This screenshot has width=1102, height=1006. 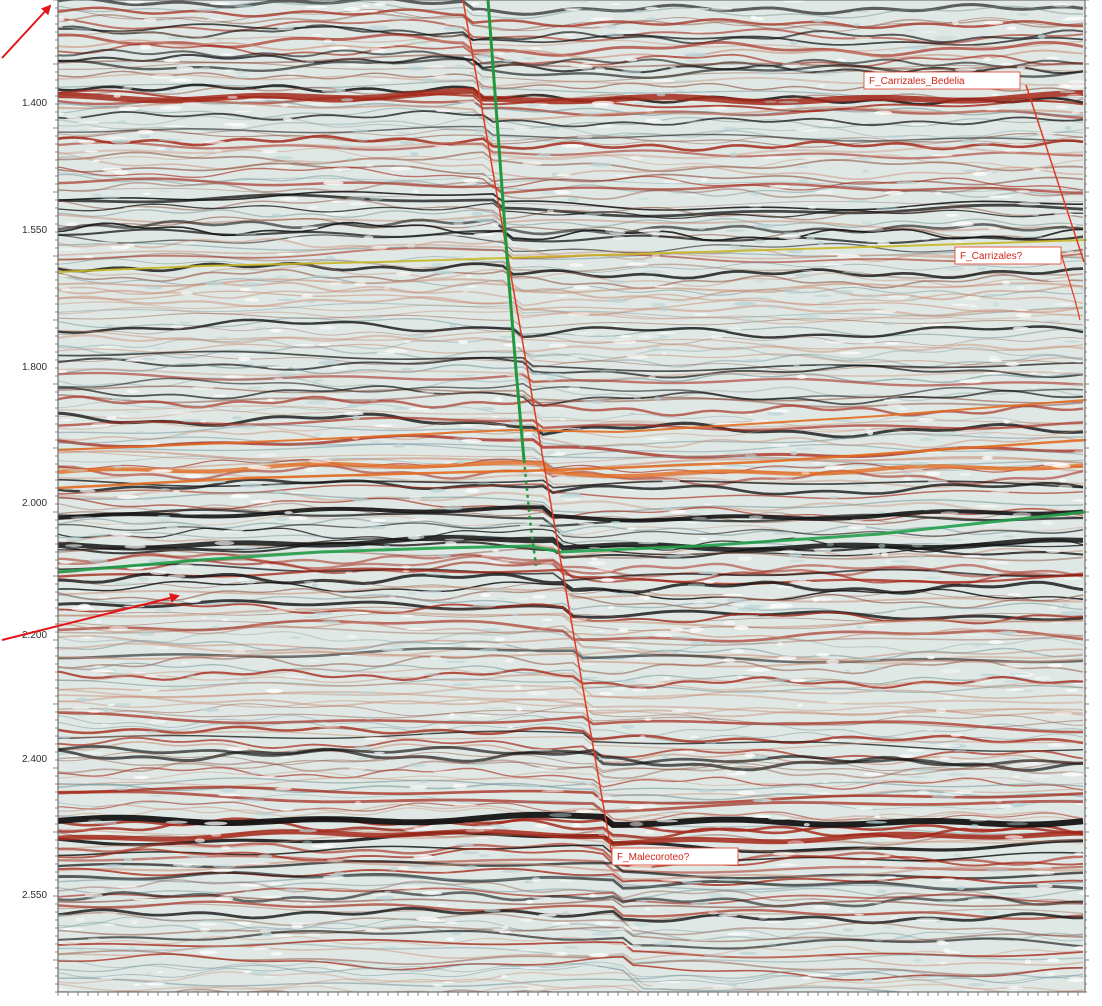 What do you see at coordinates (675, 856) in the screenshot?
I see `horizon-label-box` at bounding box center [675, 856].